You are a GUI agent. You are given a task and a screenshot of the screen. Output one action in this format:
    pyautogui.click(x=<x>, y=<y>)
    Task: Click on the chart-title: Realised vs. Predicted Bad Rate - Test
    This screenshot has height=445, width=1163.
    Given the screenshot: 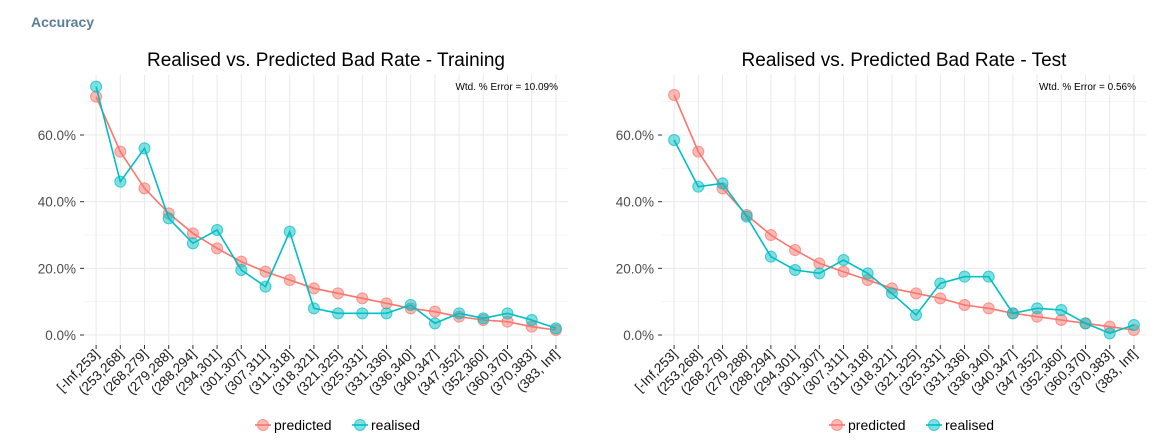 What is the action you would take?
    pyautogui.click(x=905, y=60)
    